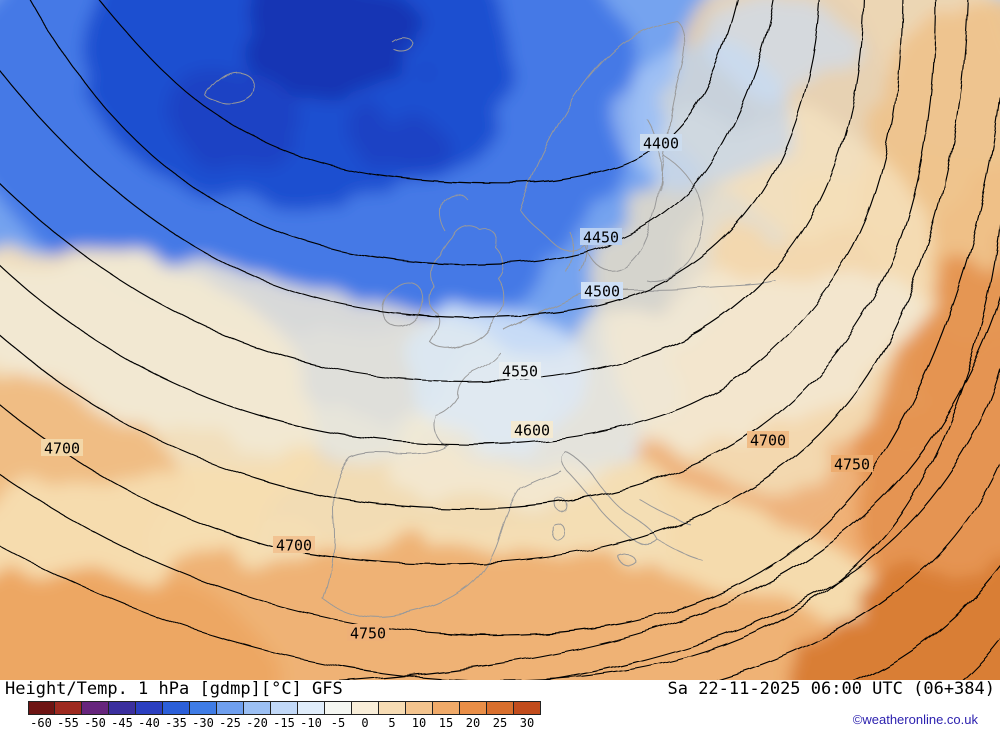 The height and width of the screenshot is (733, 1000). I want to click on temperature-colorbar, so click(284, 708).